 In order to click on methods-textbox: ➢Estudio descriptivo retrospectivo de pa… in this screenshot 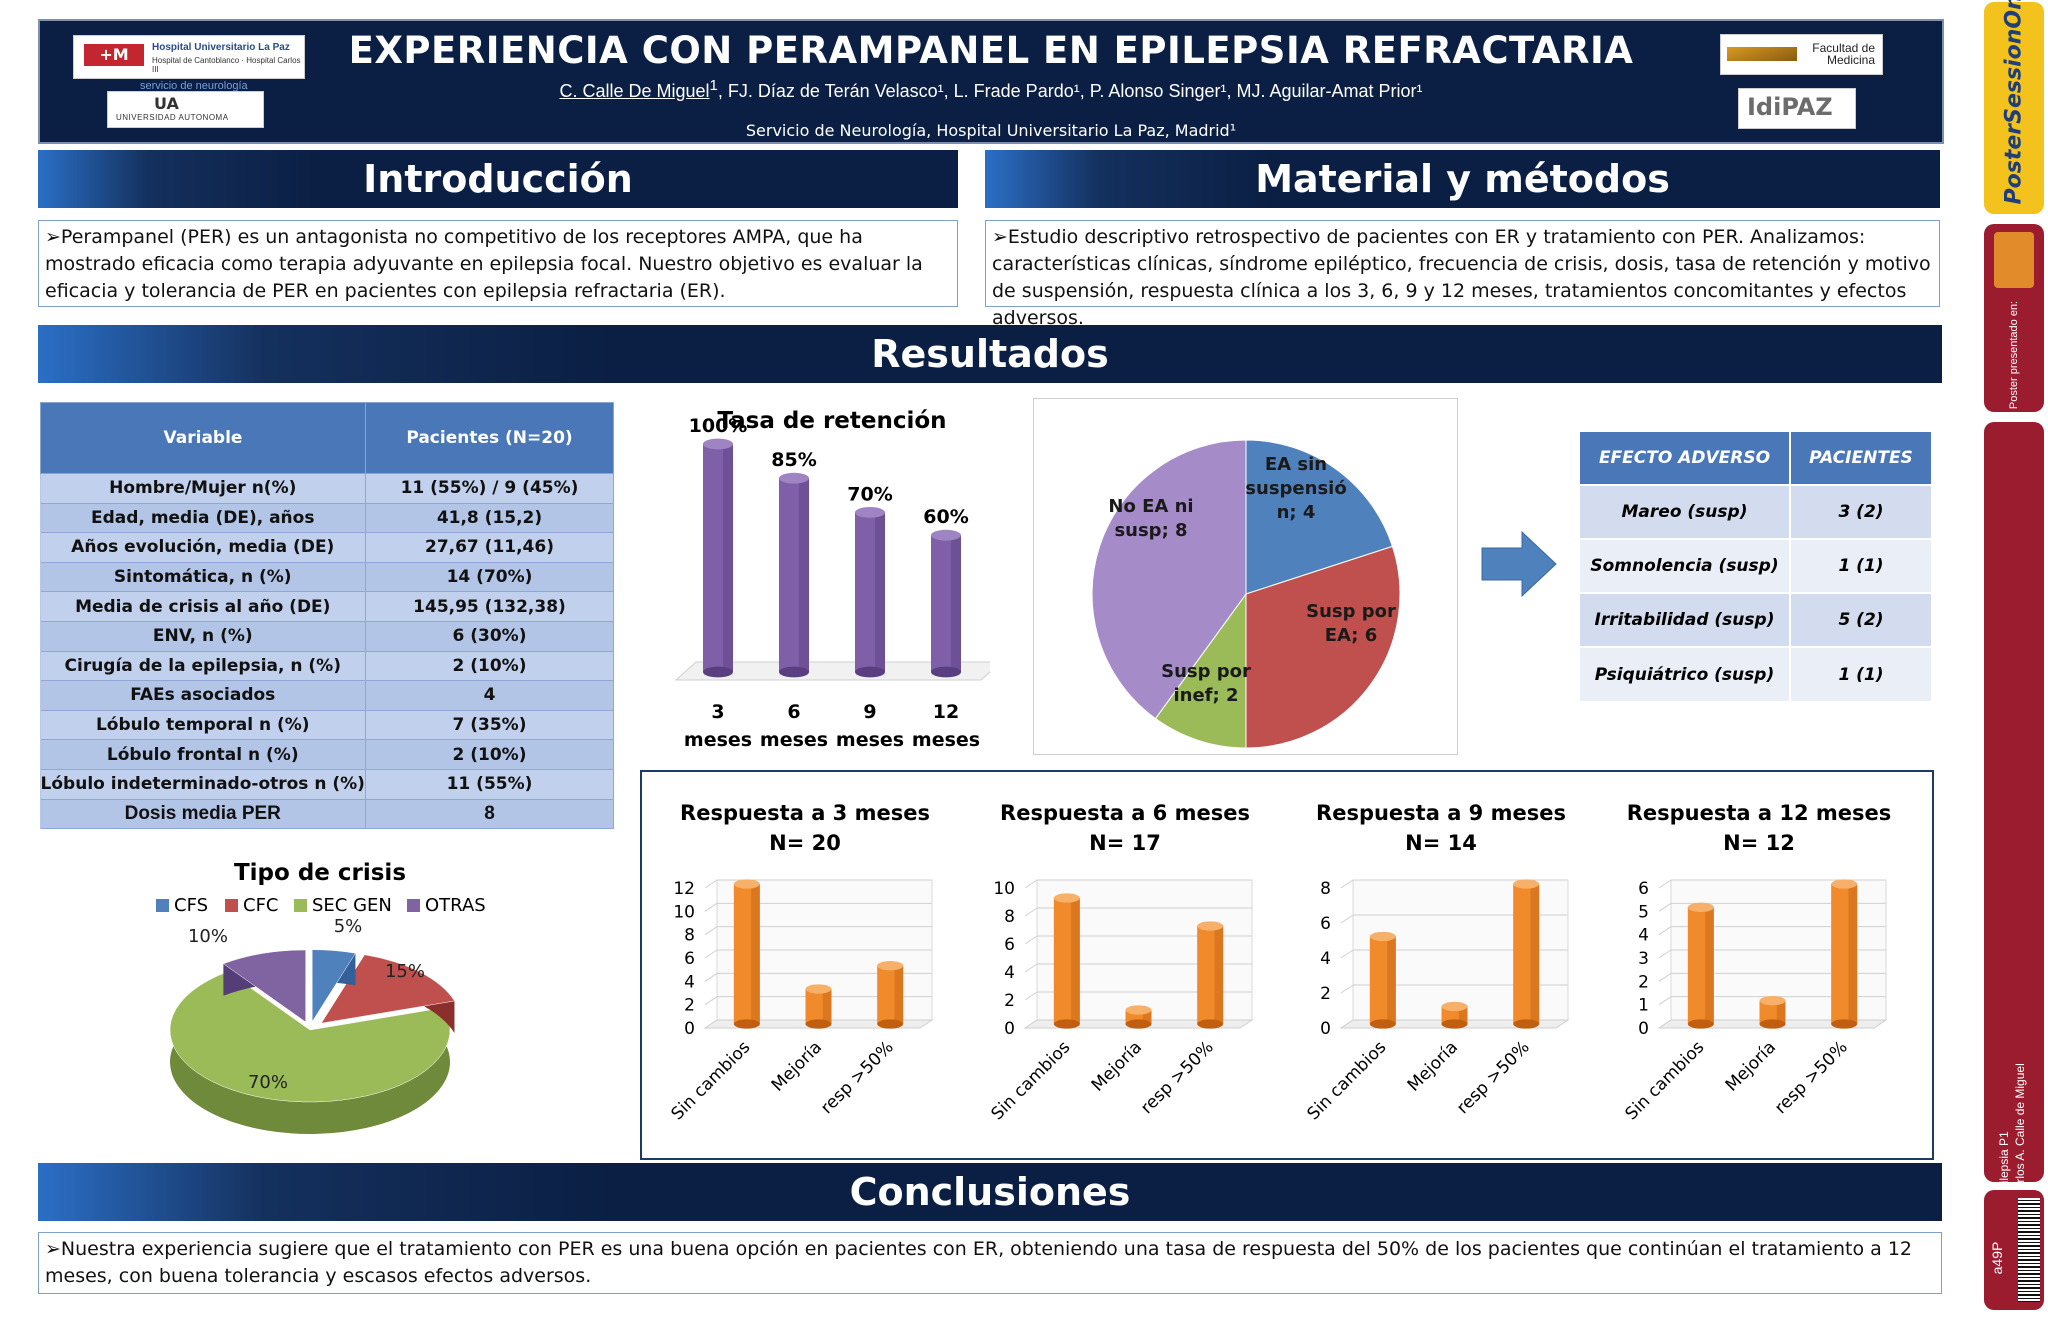, I will do `click(1462, 274)`.